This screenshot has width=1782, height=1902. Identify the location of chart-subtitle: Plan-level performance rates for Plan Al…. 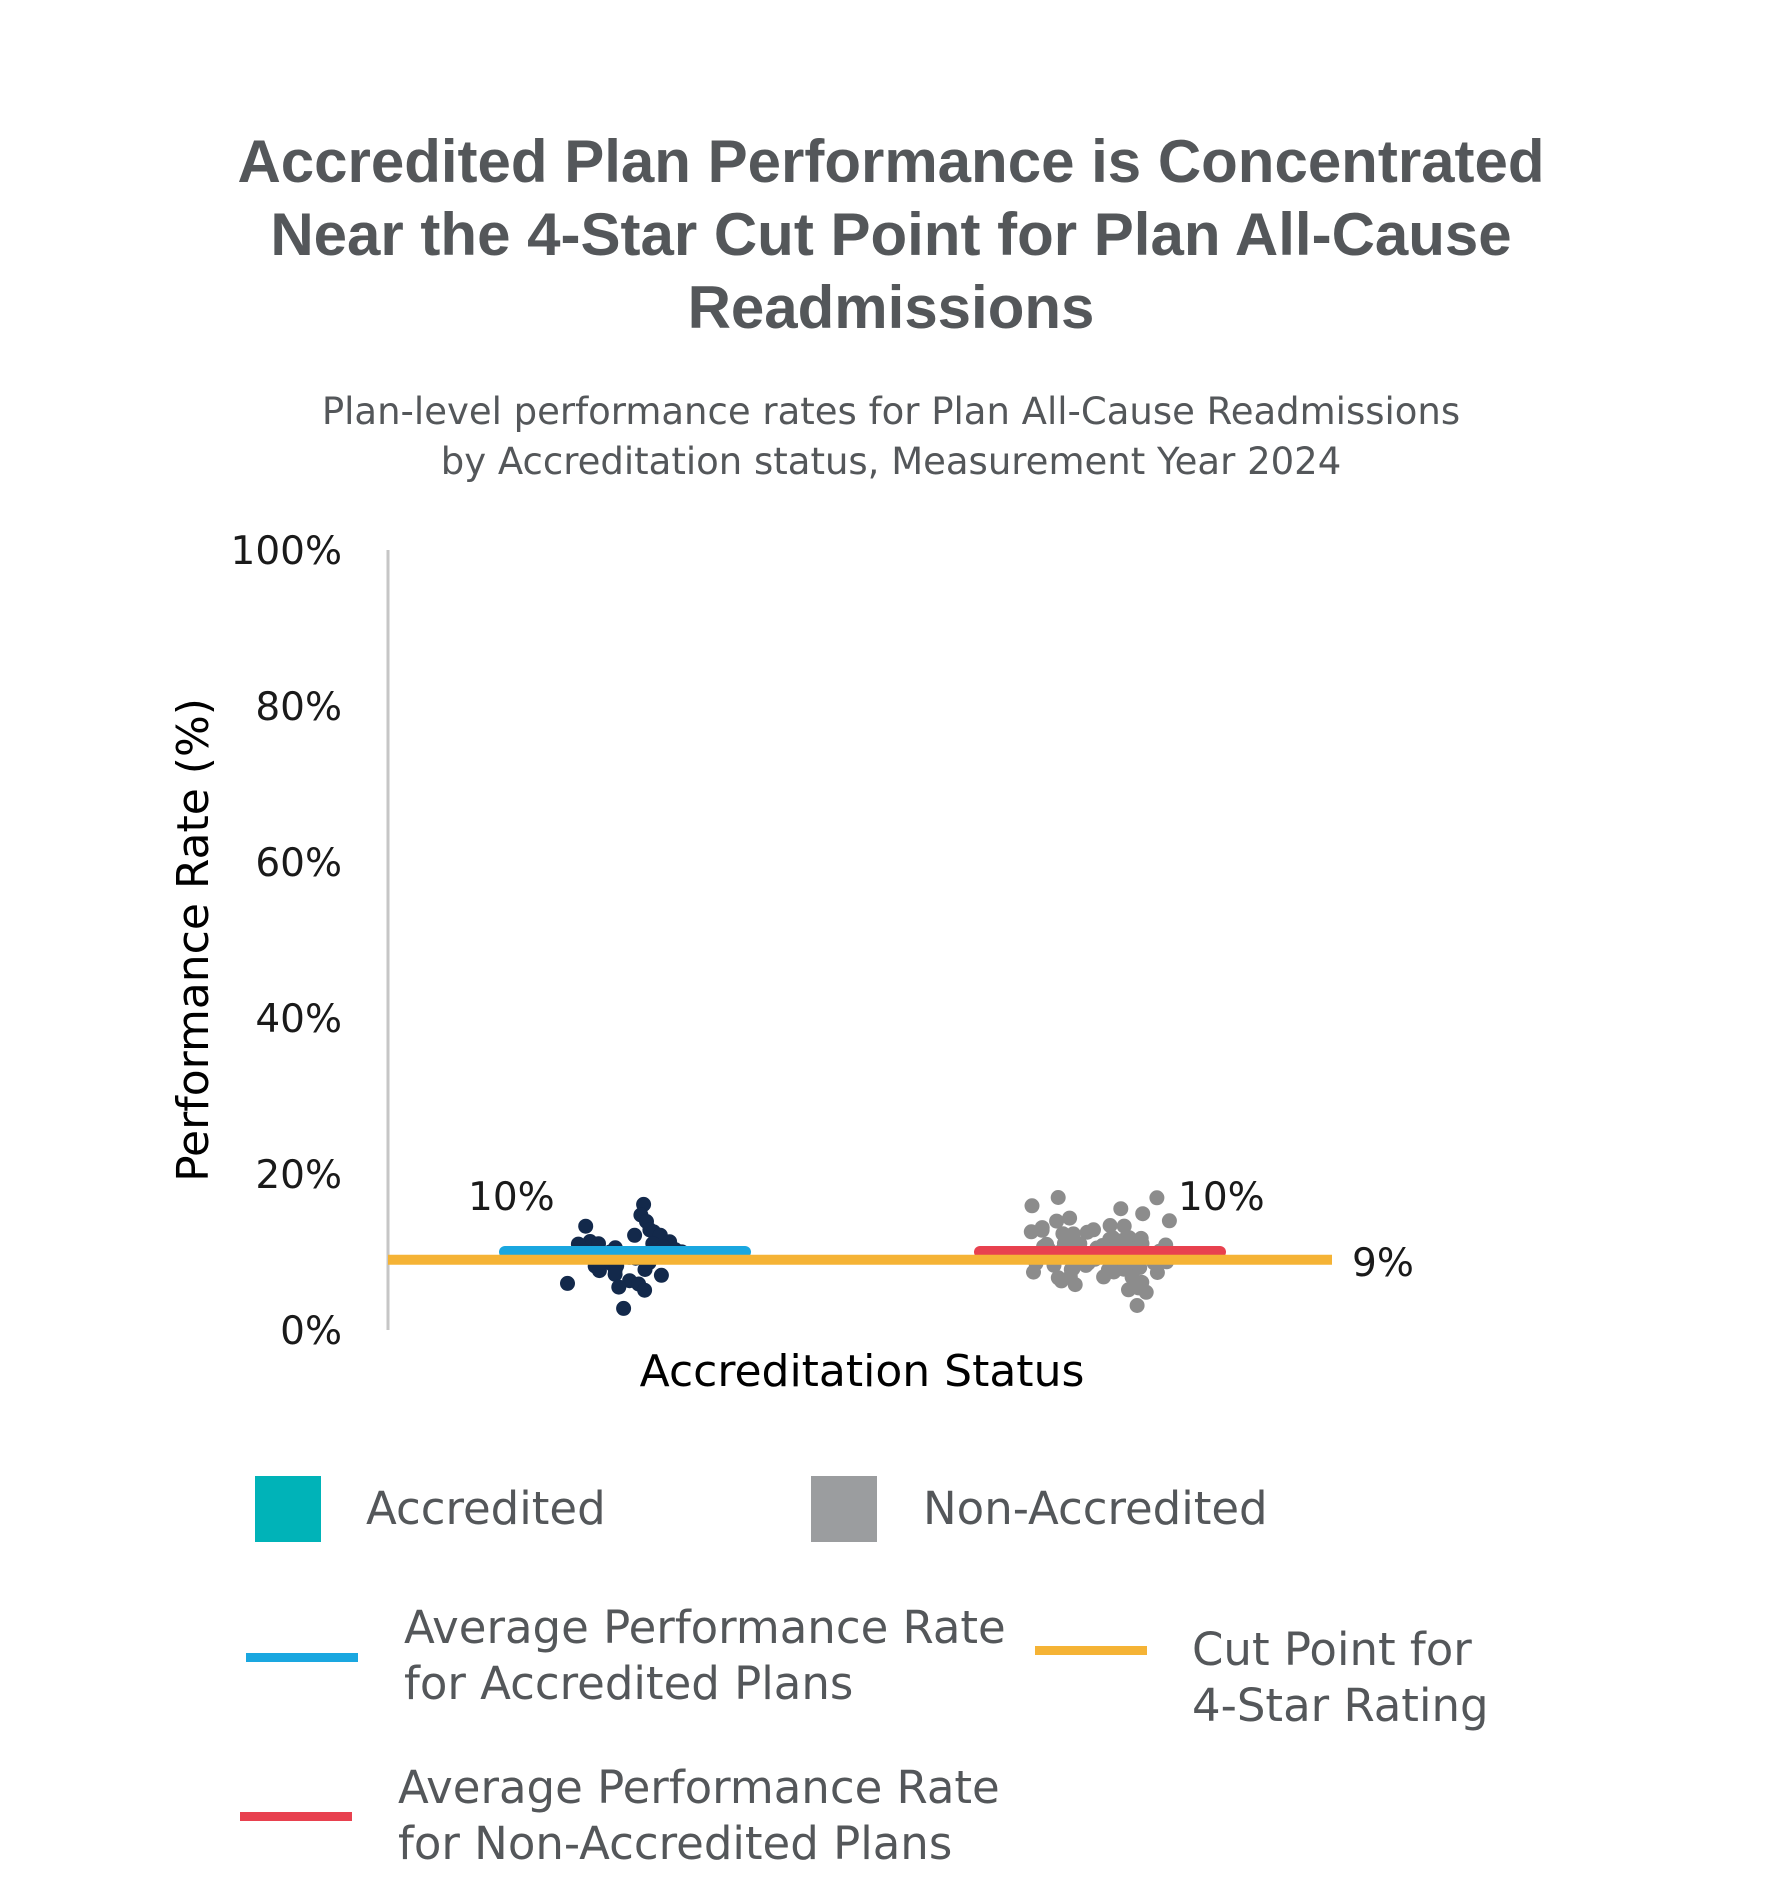
(891, 437).